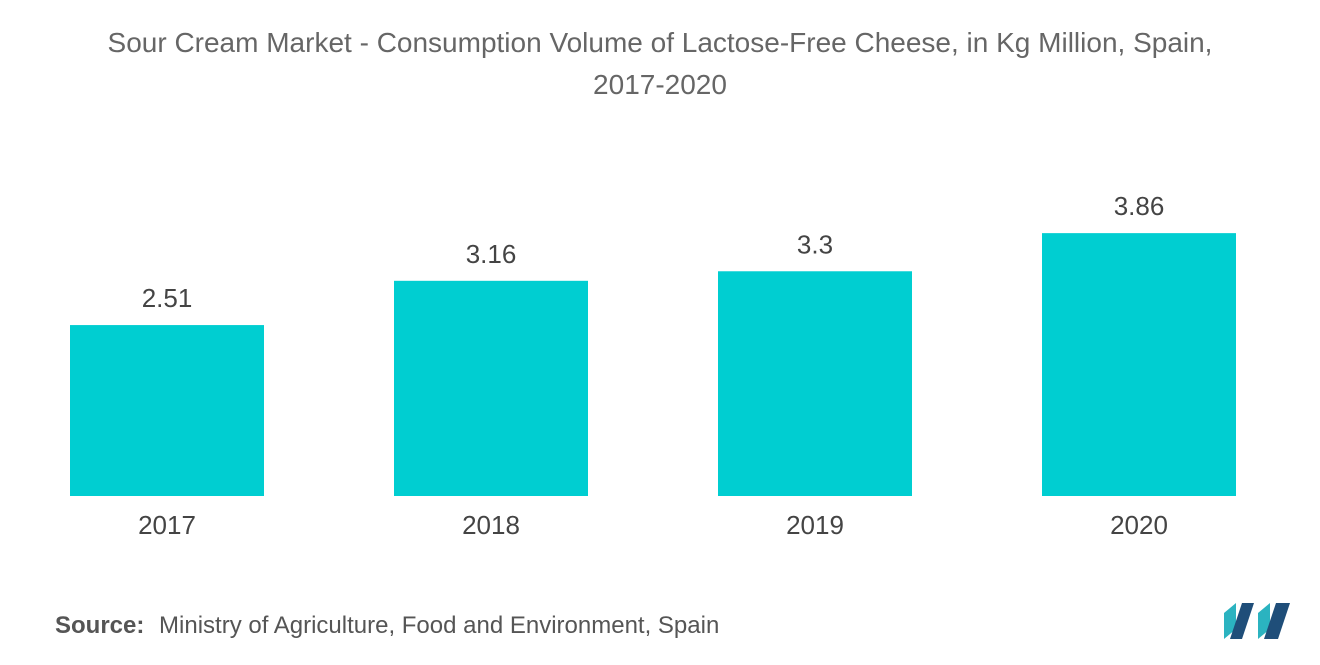 The width and height of the screenshot is (1320, 665). Describe the element at coordinates (815, 244) in the screenshot. I see `value-label-2019: 3.3` at that location.